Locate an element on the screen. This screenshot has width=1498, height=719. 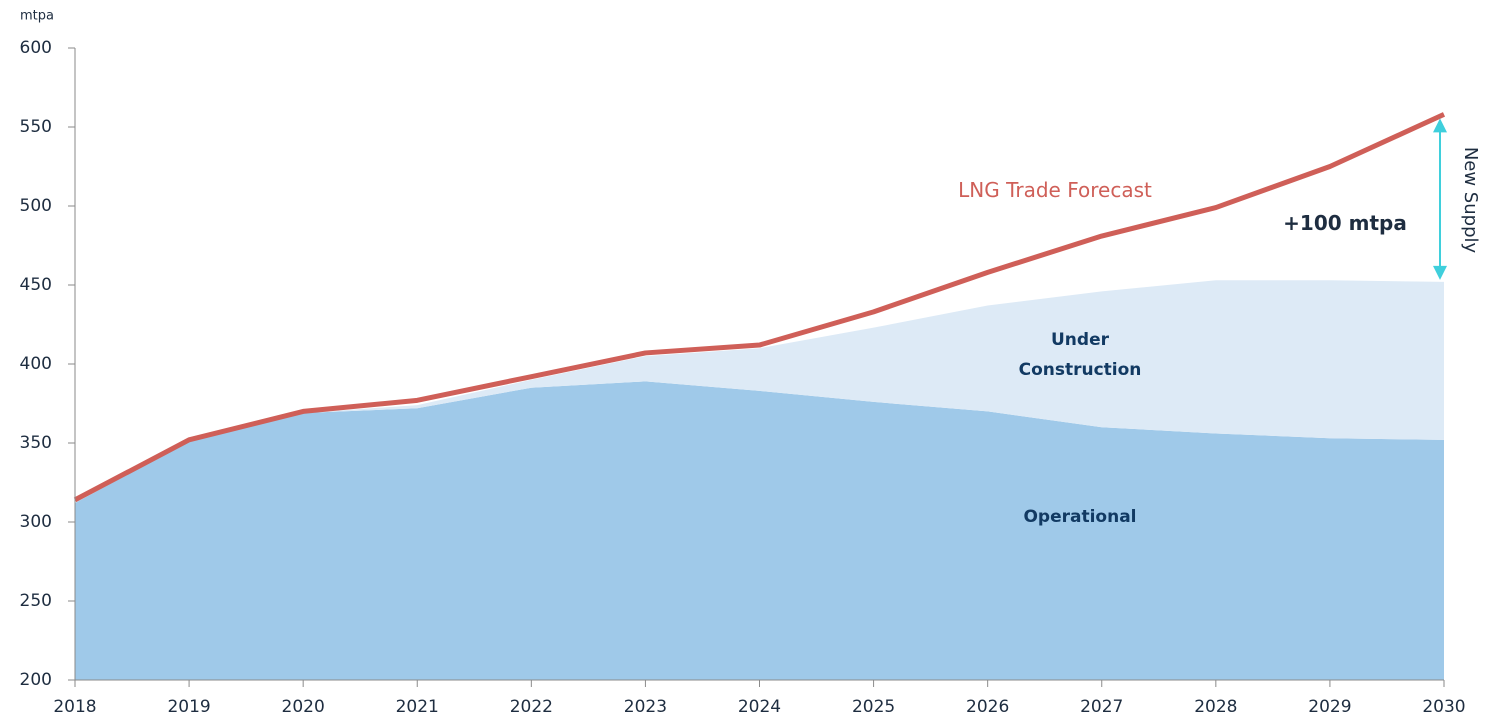
annotation: +100 mtpa is located at coordinates (1345, 223).